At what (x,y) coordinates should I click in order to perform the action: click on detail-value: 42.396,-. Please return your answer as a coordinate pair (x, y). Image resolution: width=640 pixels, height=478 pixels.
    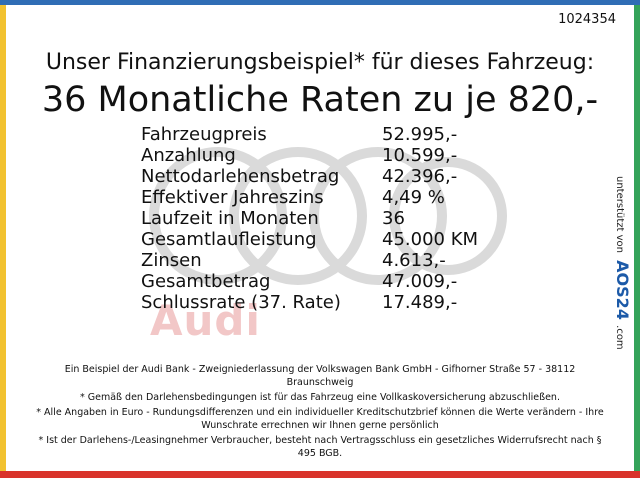
    Looking at the image, I should click on (420, 176).